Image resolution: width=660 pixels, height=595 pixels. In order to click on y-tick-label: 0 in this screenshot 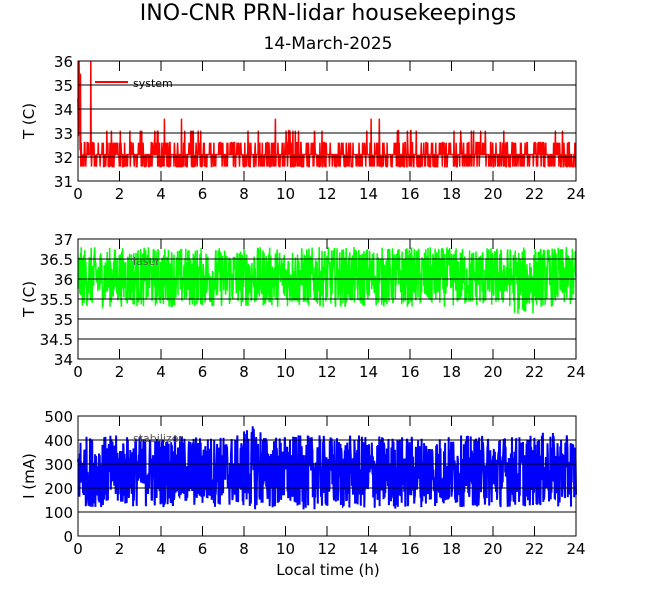, I will do `click(68, 537)`.